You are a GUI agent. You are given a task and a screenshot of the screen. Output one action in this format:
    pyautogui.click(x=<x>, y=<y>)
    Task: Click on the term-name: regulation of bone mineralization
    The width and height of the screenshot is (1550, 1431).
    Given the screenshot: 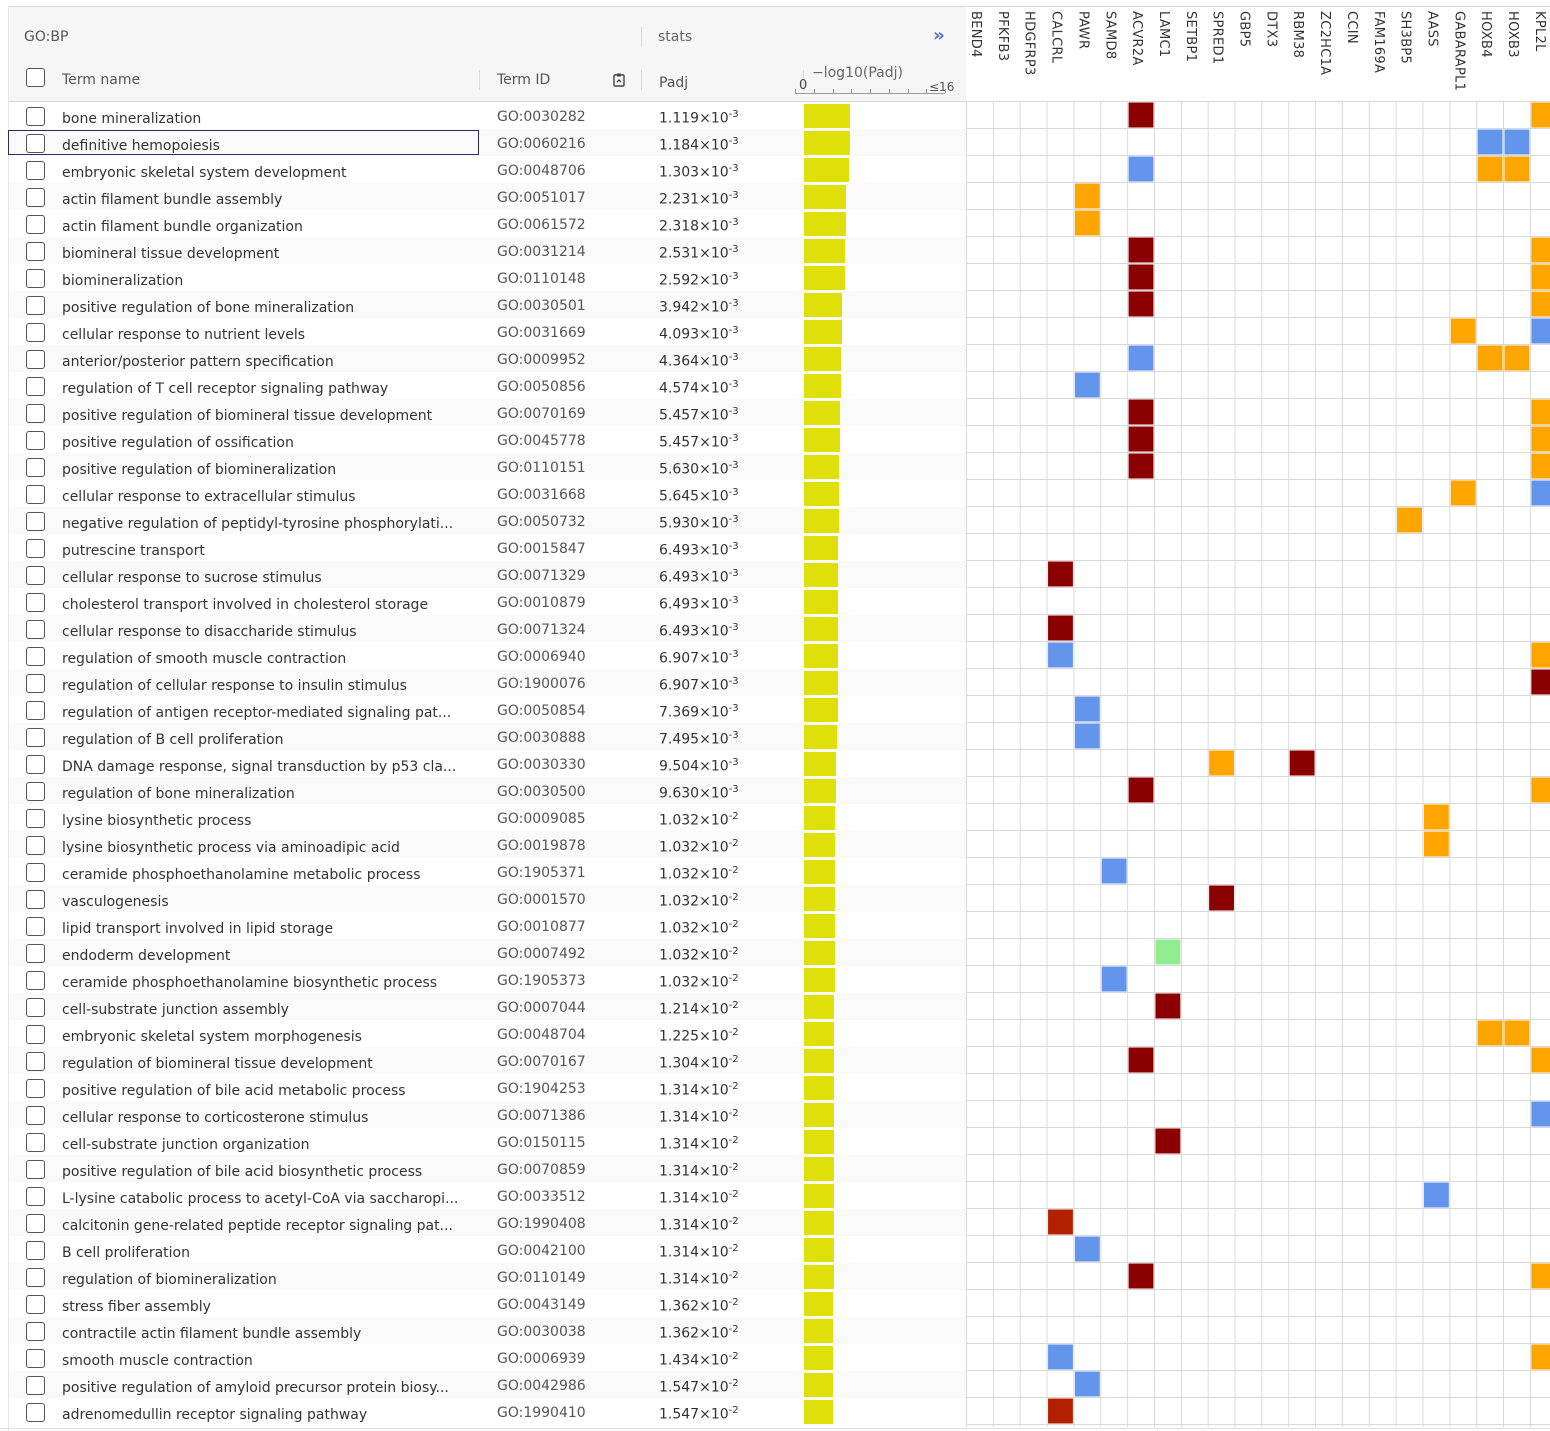 What is the action you would take?
    pyautogui.click(x=178, y=794)
    